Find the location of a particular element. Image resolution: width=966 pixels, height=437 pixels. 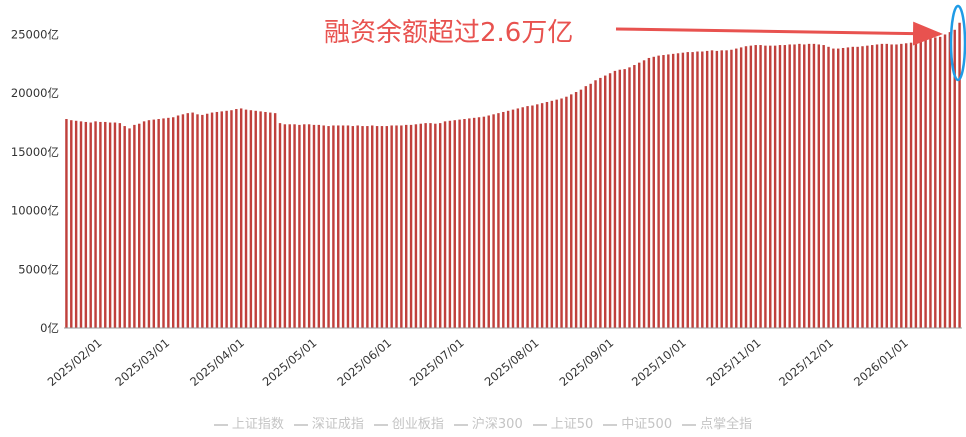

legend-item: 上证50 is located at coordinates (562, 422).